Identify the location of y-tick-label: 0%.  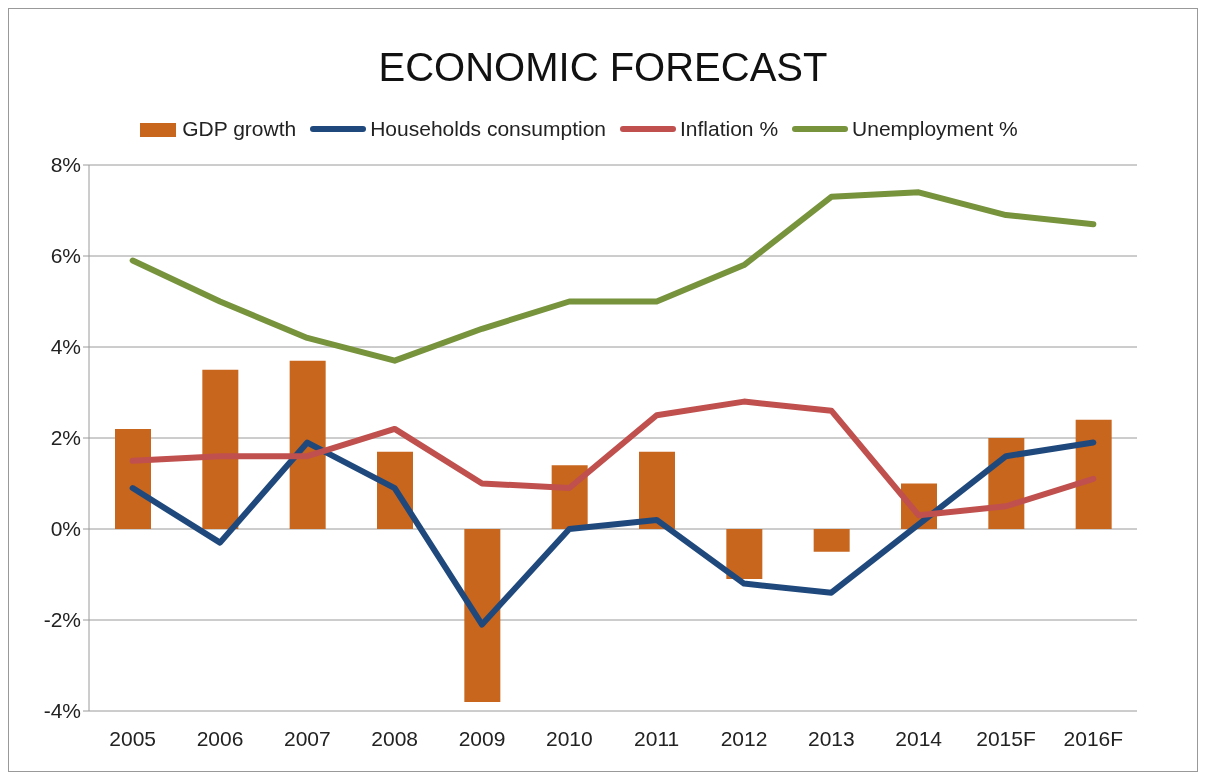
(65, 529).